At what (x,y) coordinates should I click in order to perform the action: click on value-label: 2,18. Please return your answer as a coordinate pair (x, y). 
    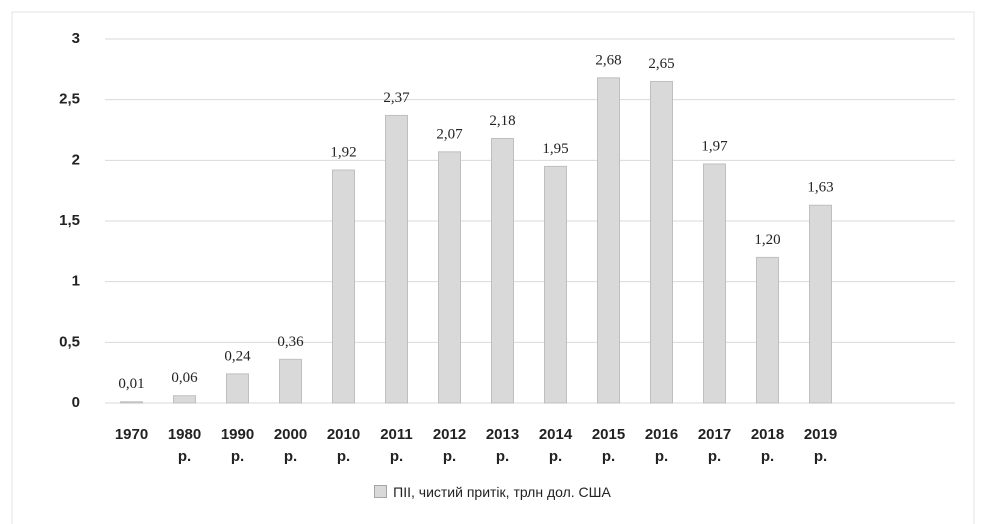
    Looking at the image, I should click on (502, 121).